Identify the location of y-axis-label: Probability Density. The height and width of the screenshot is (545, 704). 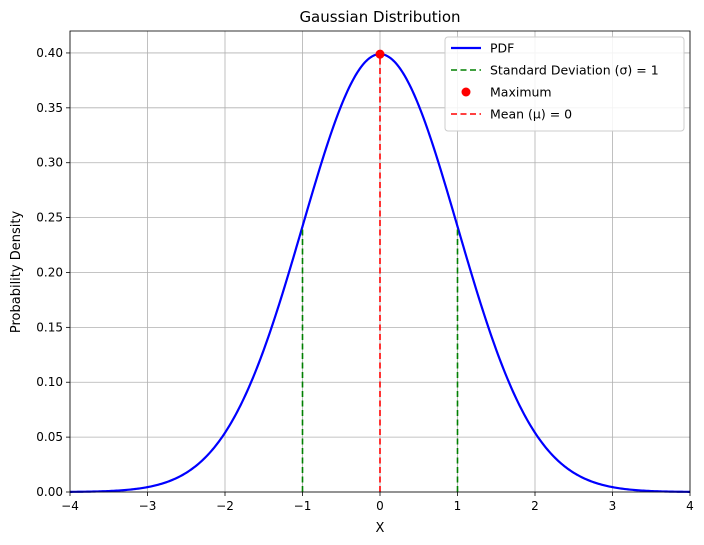
(16, 272).